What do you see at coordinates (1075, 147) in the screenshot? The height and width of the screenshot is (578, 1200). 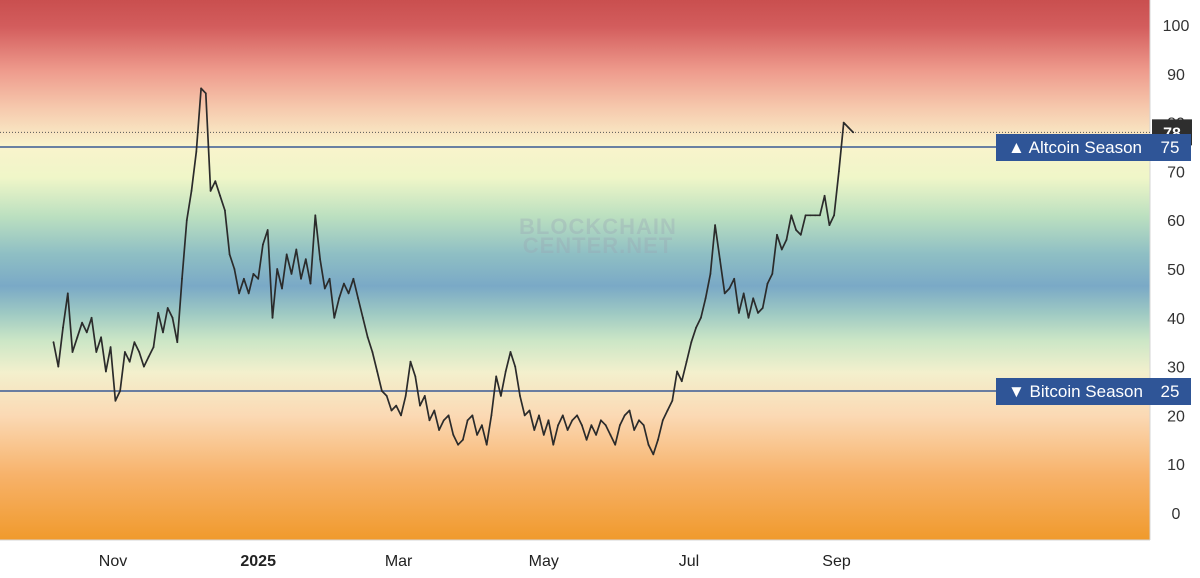 I see `threshold-label: ▲ Altcoin Season` at bounding box center [1075, 147].